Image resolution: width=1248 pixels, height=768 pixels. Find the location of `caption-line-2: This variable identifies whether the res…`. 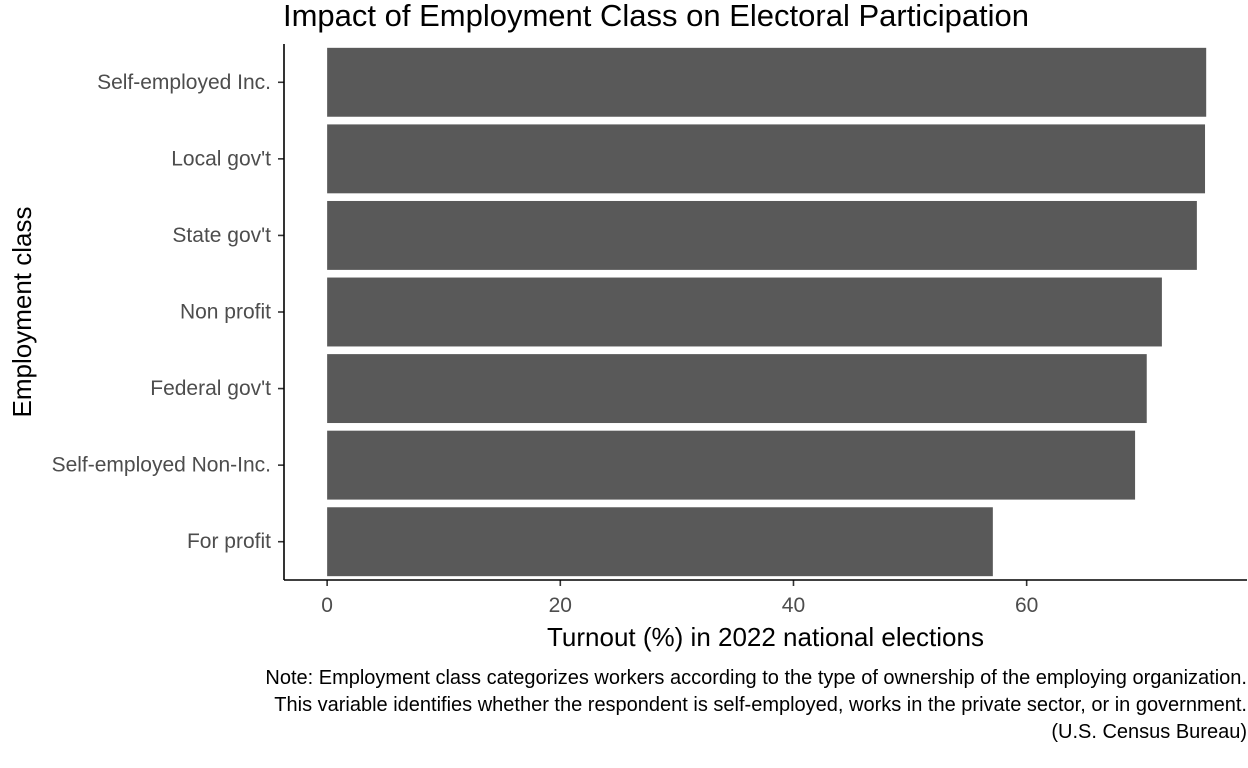

caption-line-2: This variable identifies whether the res… is located at coordinates (760, 705).